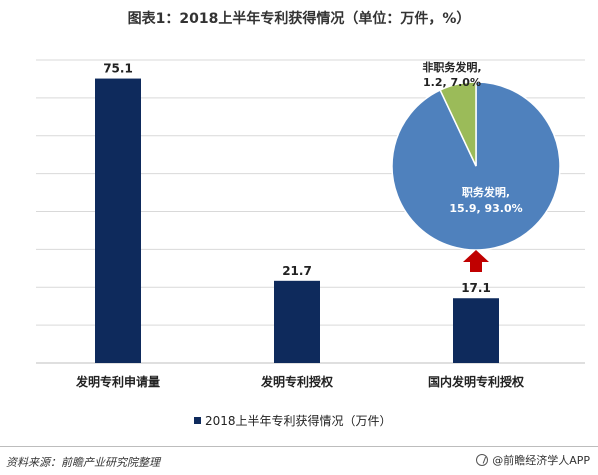  I want to click on pie-chart, so click(476, 166).